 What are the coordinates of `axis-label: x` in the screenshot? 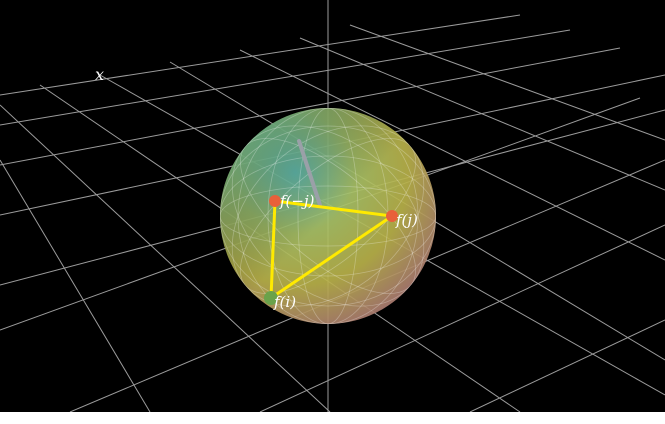 It's located at (99, 74).